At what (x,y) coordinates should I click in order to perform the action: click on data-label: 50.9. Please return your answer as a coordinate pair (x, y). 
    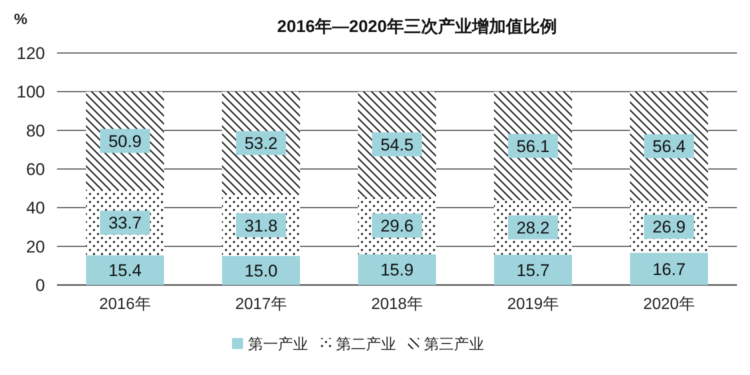
    Looking at the image, I should click on (125, 141).